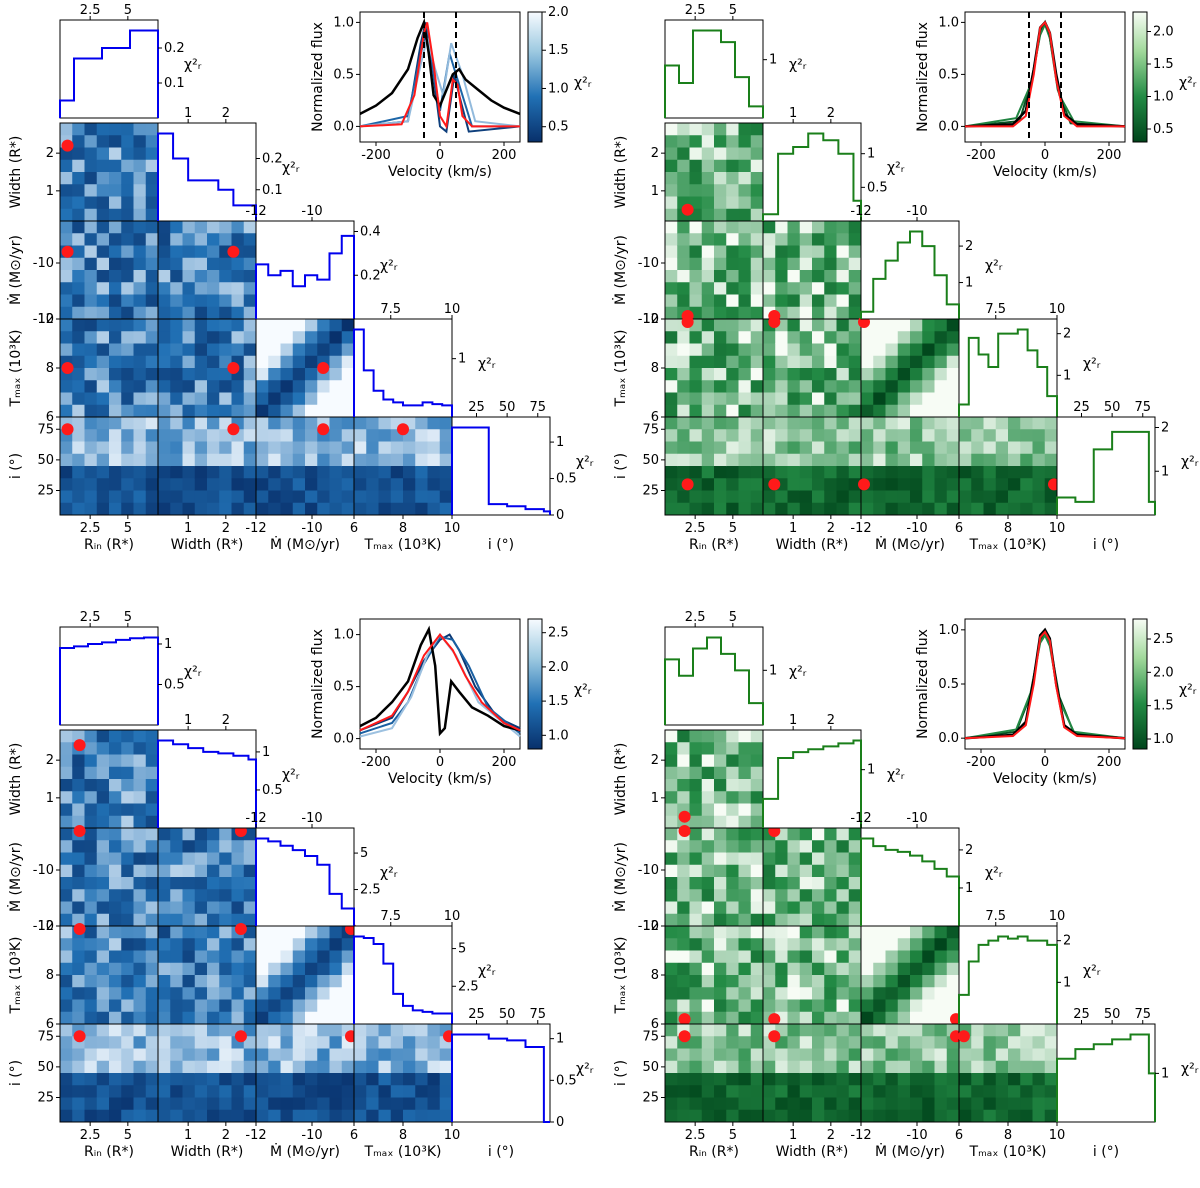 The height and width of the screenshot is (1188, 1200). What do you see at coordinates (1165, 471) in the screenshot?
I see `hist-y-tick-label: 1` at bounding box center [1165, 471].